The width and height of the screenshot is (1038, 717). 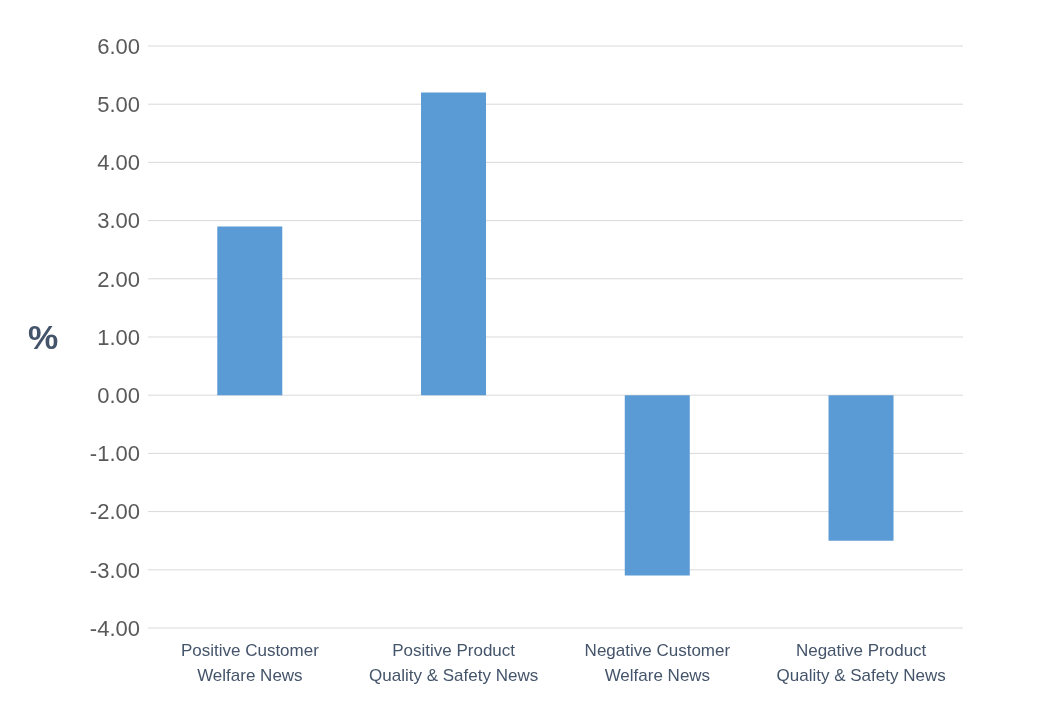 I want to click on x-tick-label: Negative Product Quality & Safety News, so click(x=861, y=663).